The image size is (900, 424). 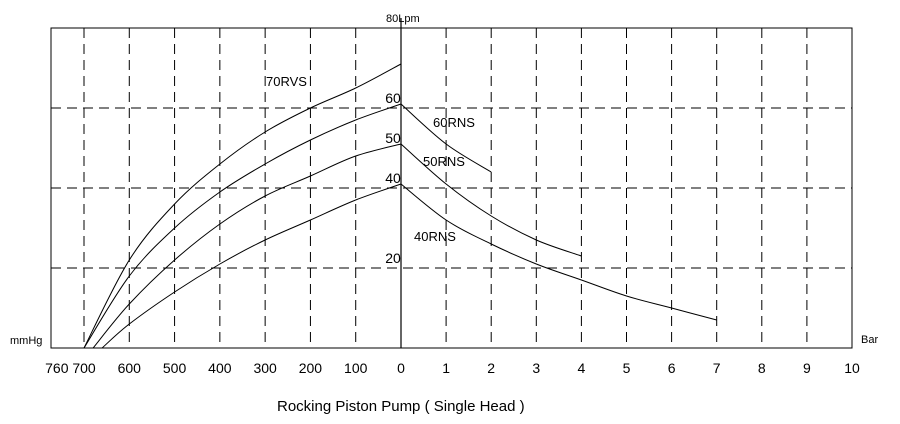 What do you see at coordinates (393, 138) in the screenshot?
I see `flow-tick-label: 50` at bounding box center [393, 138].